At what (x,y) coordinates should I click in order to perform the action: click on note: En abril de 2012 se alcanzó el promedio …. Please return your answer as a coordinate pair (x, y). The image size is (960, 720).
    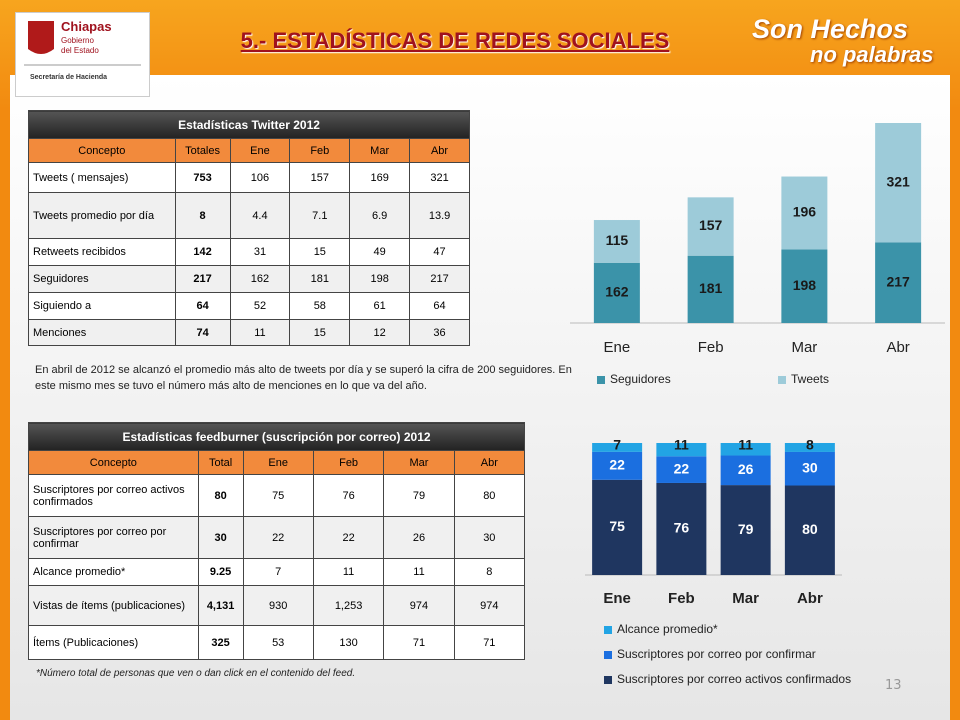
    Looking at the image, I should click on (303, 378).